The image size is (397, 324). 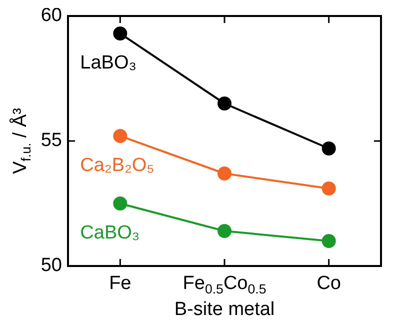 What do you see at coordinates (120, 283) in the screenshot?
I see `x-tick-label: Fe` at bounding box center [120, 283].